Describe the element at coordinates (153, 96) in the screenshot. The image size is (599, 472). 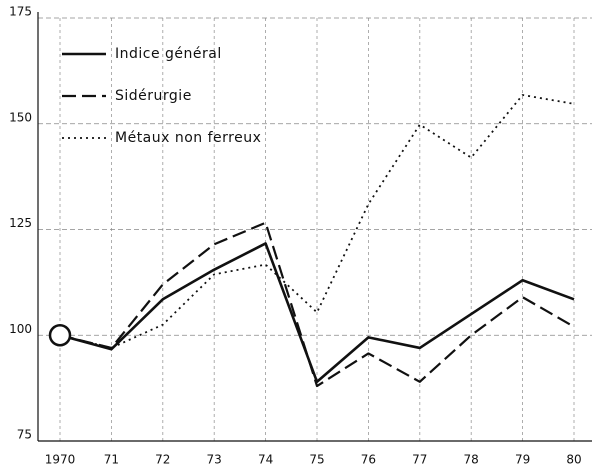
I see `legend-label: Sidérurgie` at that location.